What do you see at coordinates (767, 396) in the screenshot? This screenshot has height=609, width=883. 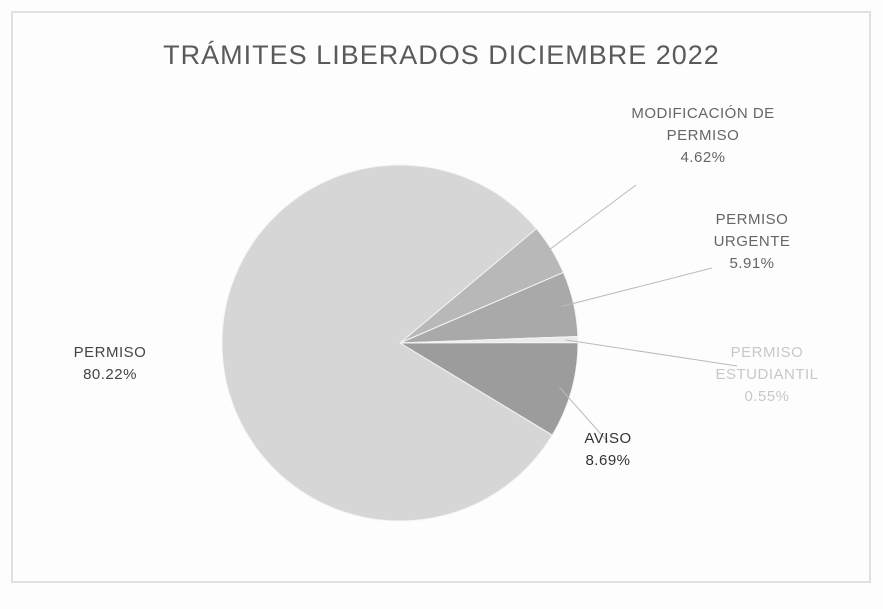 I see `value-label: 0.55%` at bounding box center [767, 396].